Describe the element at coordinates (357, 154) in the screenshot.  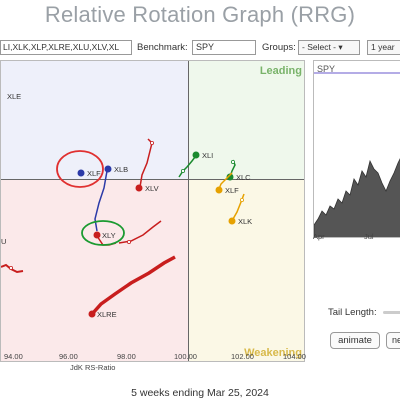
I see `price-chart-svg` at that location.